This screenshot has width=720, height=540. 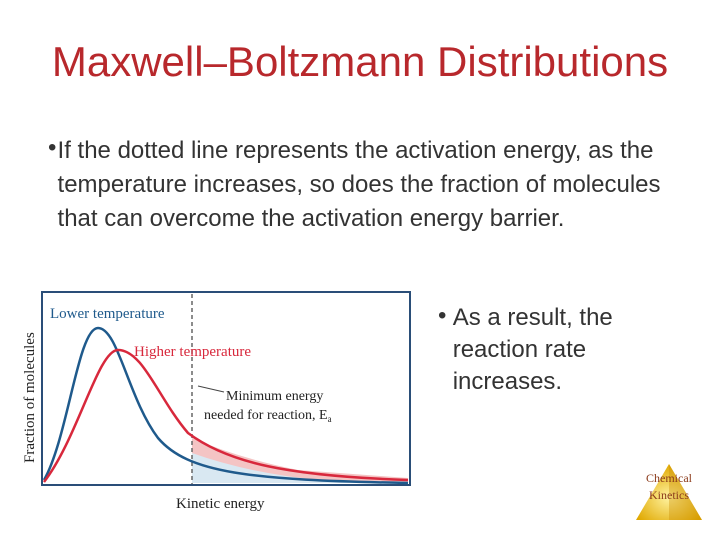 I want to click on logo-line2: Kinetics, so click(x=669, y=495).